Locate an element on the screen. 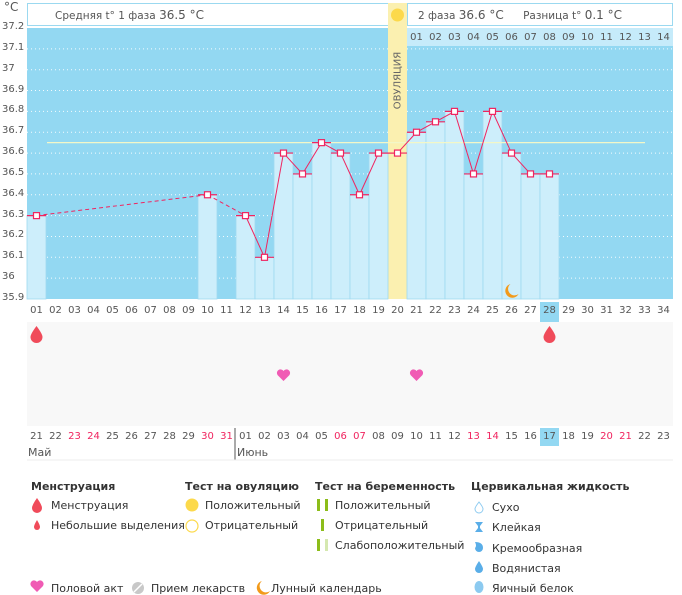  cycle-day-label: 22 is located at coordinates (435, 310).